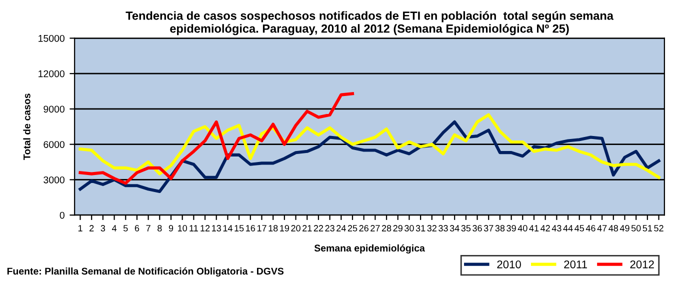  Describe the element at coordinates (579, 228) in the screenshot. I see `x-tick-label: 45` at that location.